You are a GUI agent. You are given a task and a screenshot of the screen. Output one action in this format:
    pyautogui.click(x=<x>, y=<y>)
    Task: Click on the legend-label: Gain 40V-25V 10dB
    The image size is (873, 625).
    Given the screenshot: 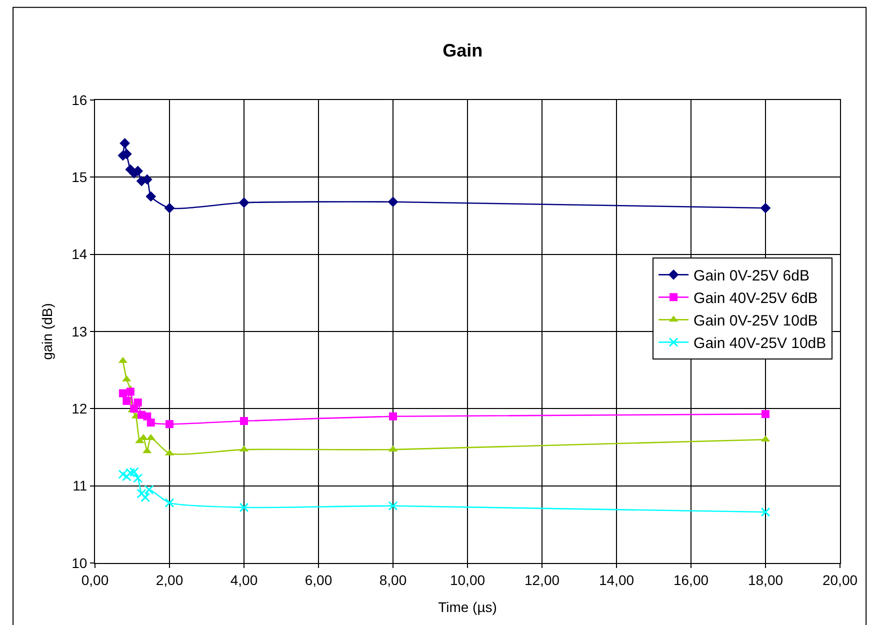 What is the action you would take?
    pyautogui.click(x=760, y=343)
    